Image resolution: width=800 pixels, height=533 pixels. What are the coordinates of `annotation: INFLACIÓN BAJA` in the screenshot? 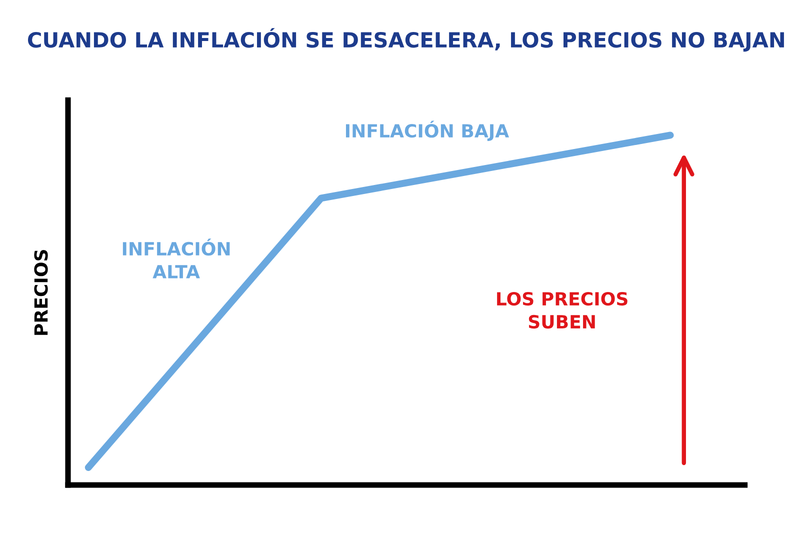 It's located at (428, 131).